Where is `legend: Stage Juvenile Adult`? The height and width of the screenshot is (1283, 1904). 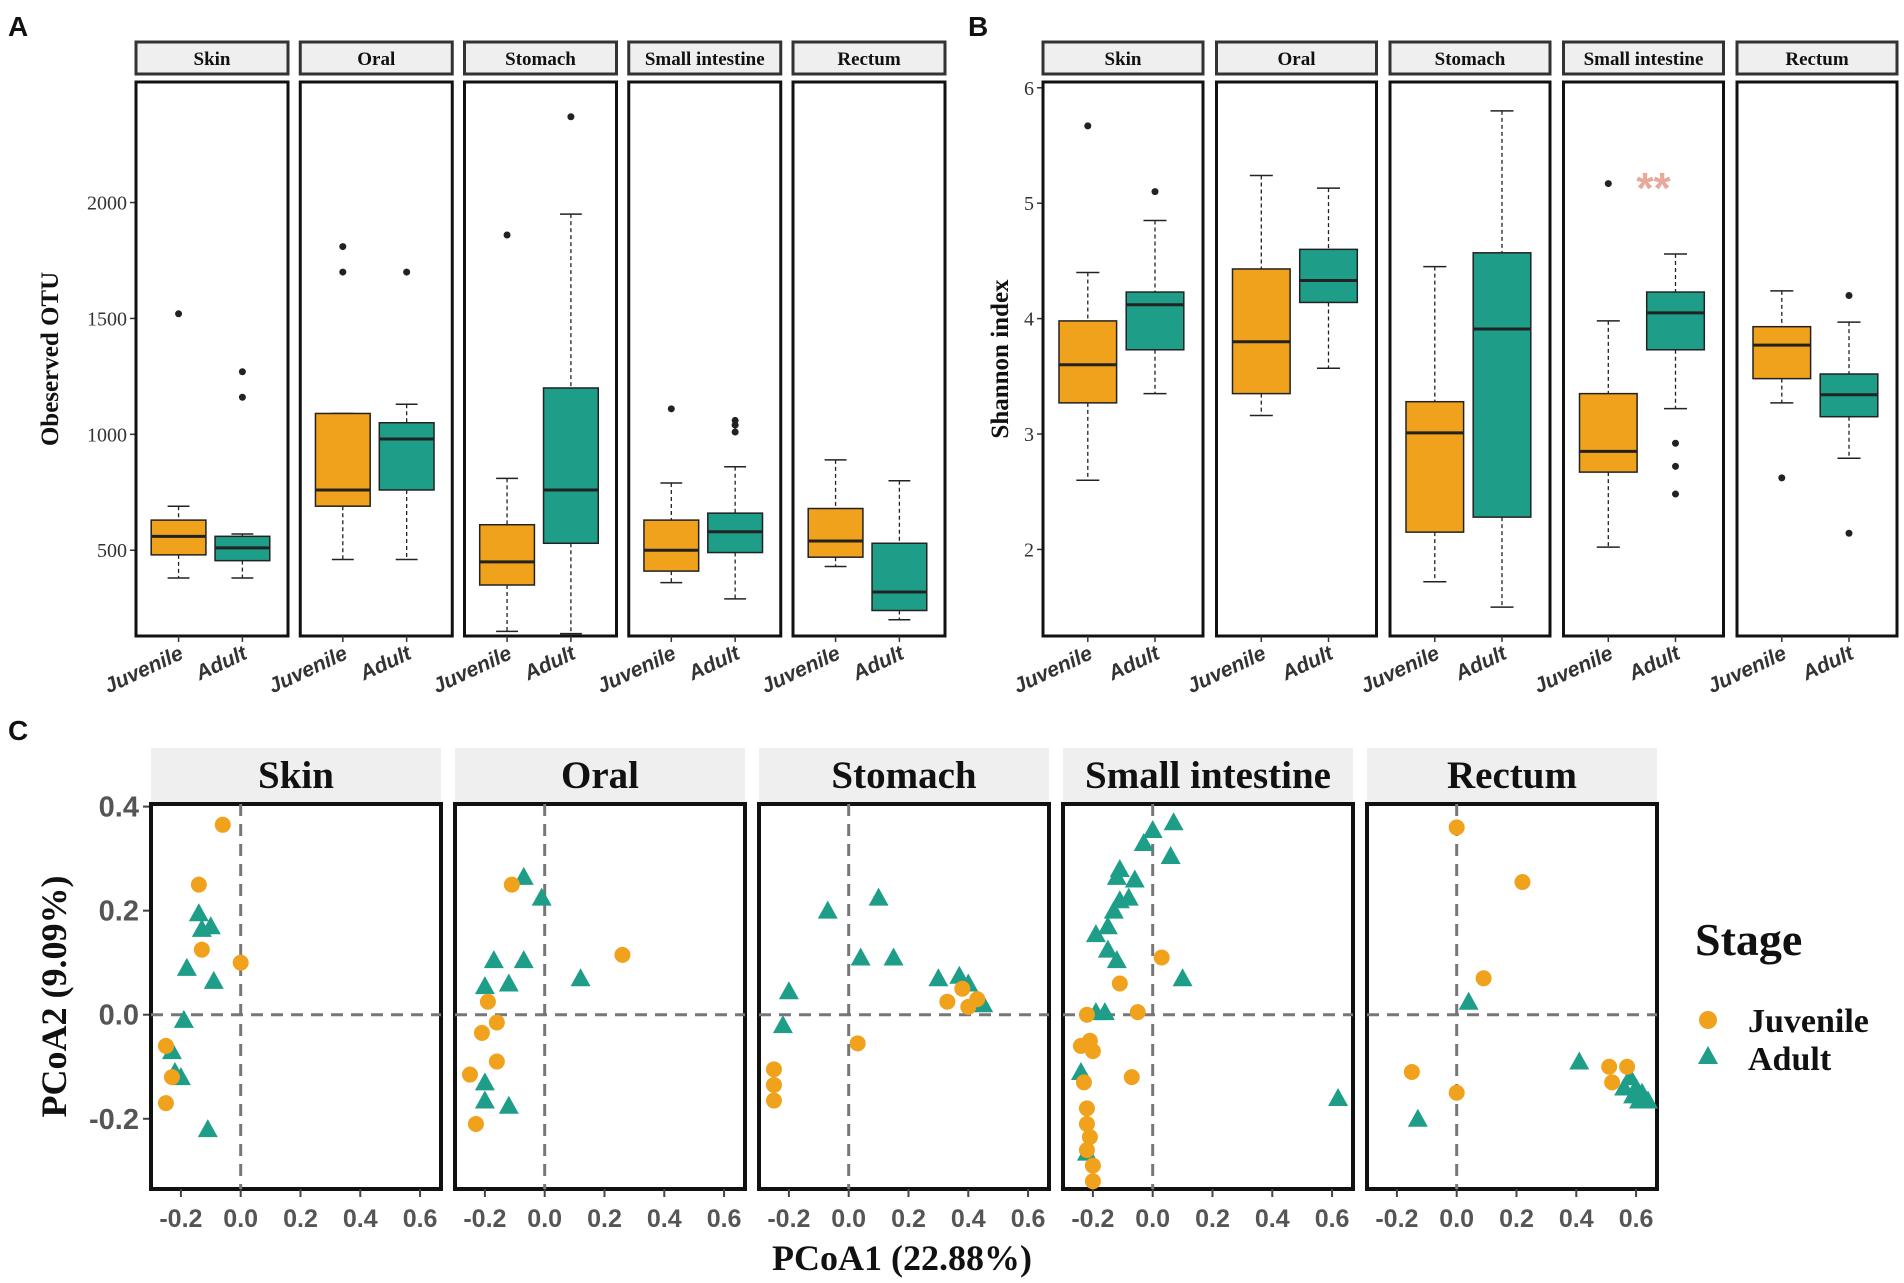 legend: Stage Juvenile Adult is located at coordinates (1782, 996).